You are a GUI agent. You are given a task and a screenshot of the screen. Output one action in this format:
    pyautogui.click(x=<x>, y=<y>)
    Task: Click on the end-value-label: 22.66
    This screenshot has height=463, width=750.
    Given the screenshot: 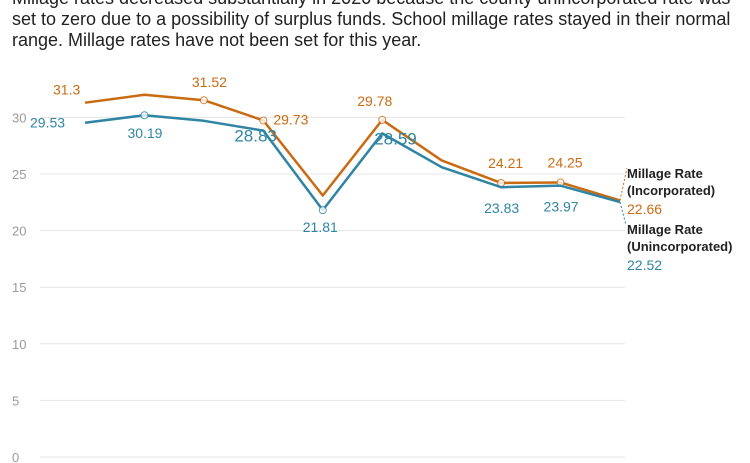 What is the action you would take?
    pyautogui.click(x=644, y=209)
    